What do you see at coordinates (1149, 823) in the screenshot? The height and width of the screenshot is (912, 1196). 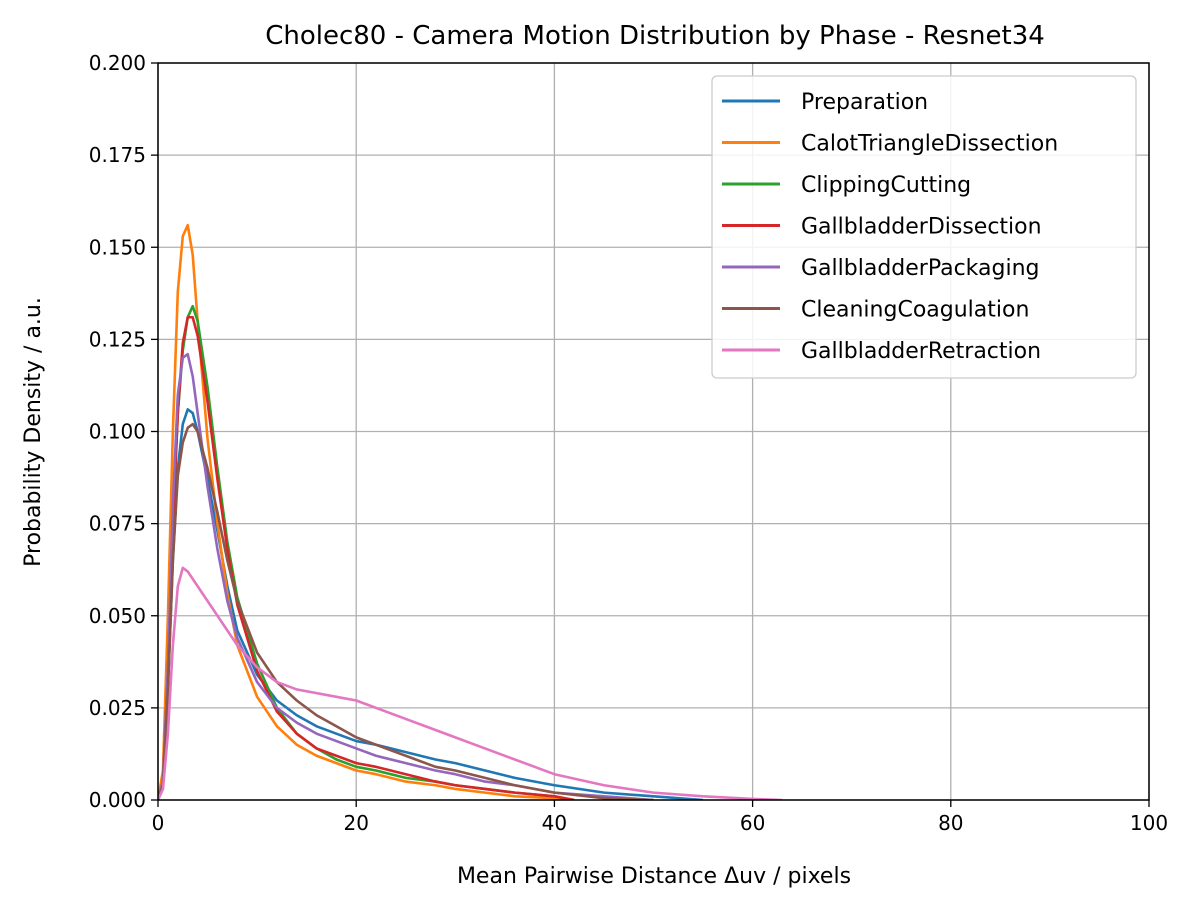 I see `x-tick-label: 100` at bounding box center [1149, 823].